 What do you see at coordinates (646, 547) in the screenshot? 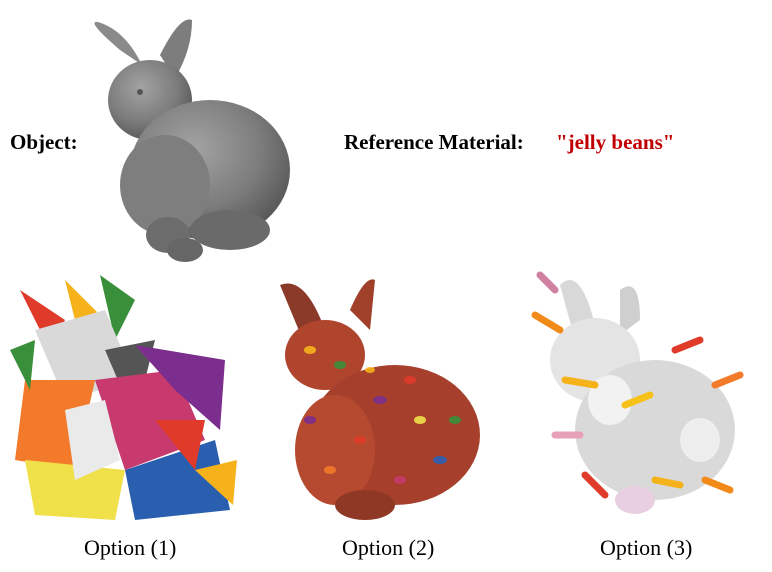
I see `option-3-caption: Option (3)` at bounding box center [646, 547].